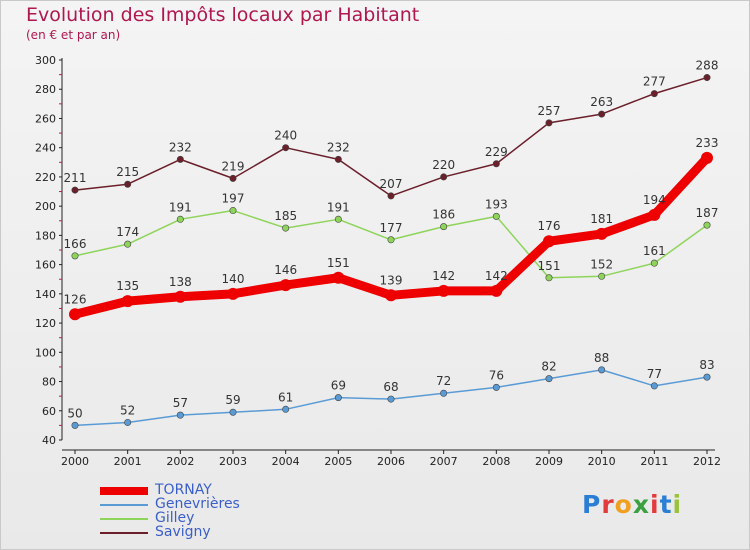  Describe the element at coordinates (45, 323) in the screenshot. I see `y-tick-label: 120` at that location.